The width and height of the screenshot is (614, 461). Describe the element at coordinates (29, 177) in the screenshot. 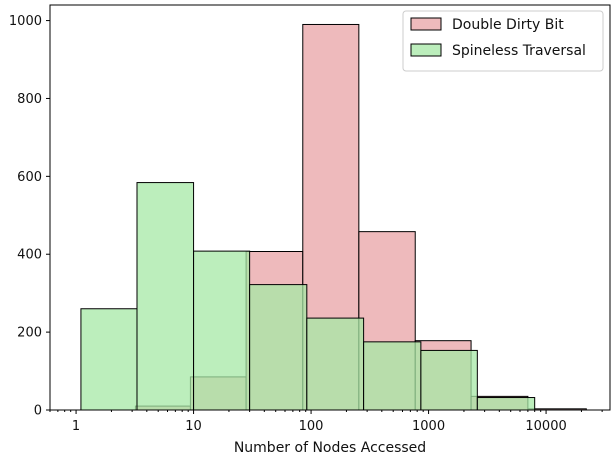

I see `y-tick-label-3: 600` at that location.